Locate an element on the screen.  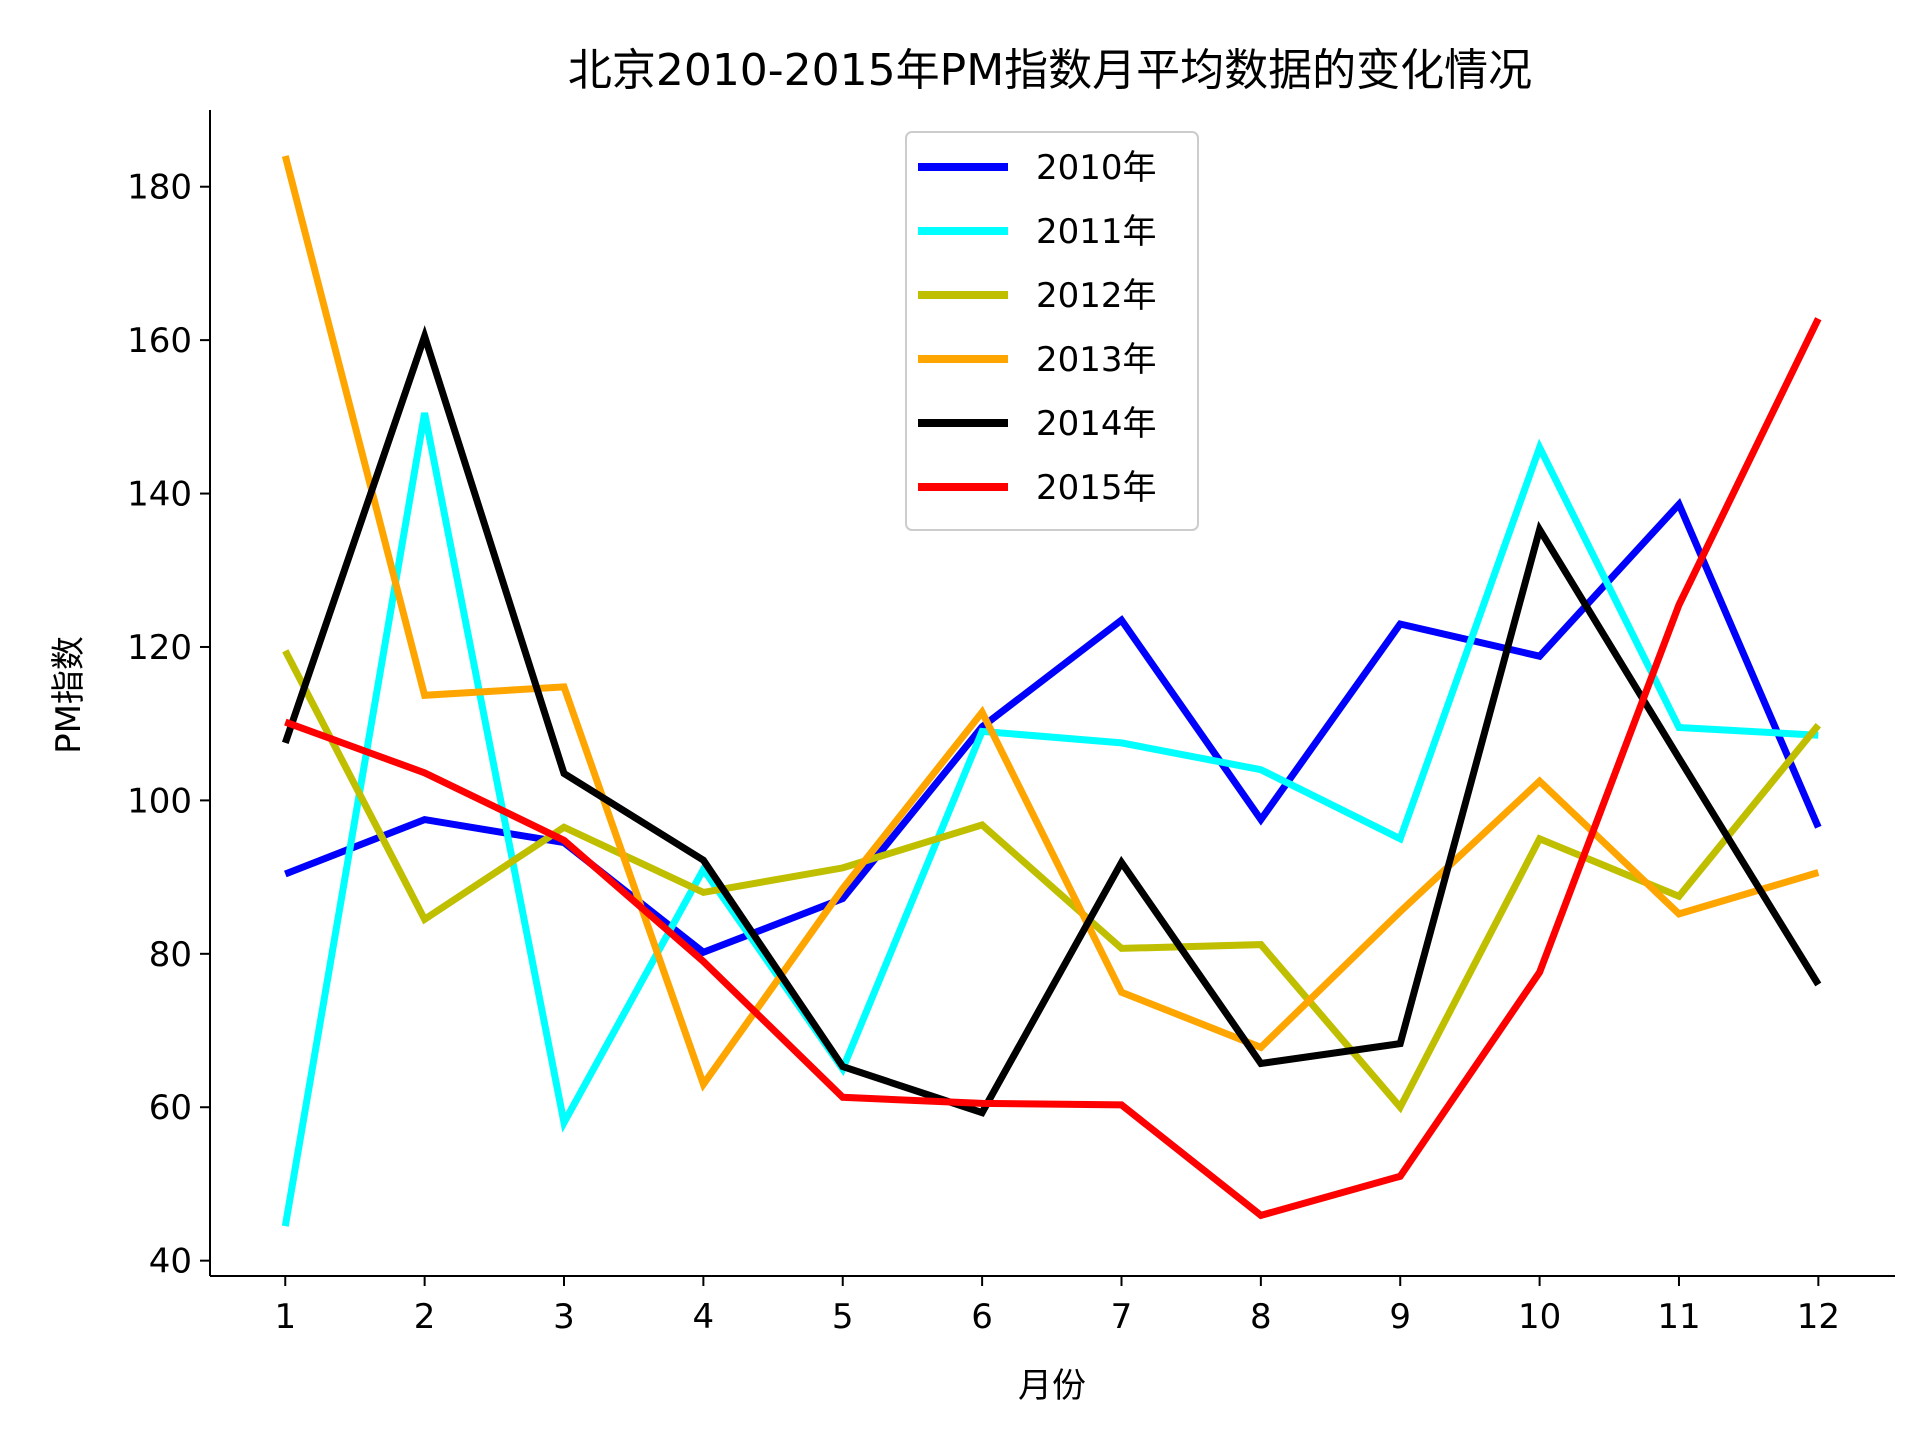
y-tick-label: 100 is located at coordinates (159, 801).